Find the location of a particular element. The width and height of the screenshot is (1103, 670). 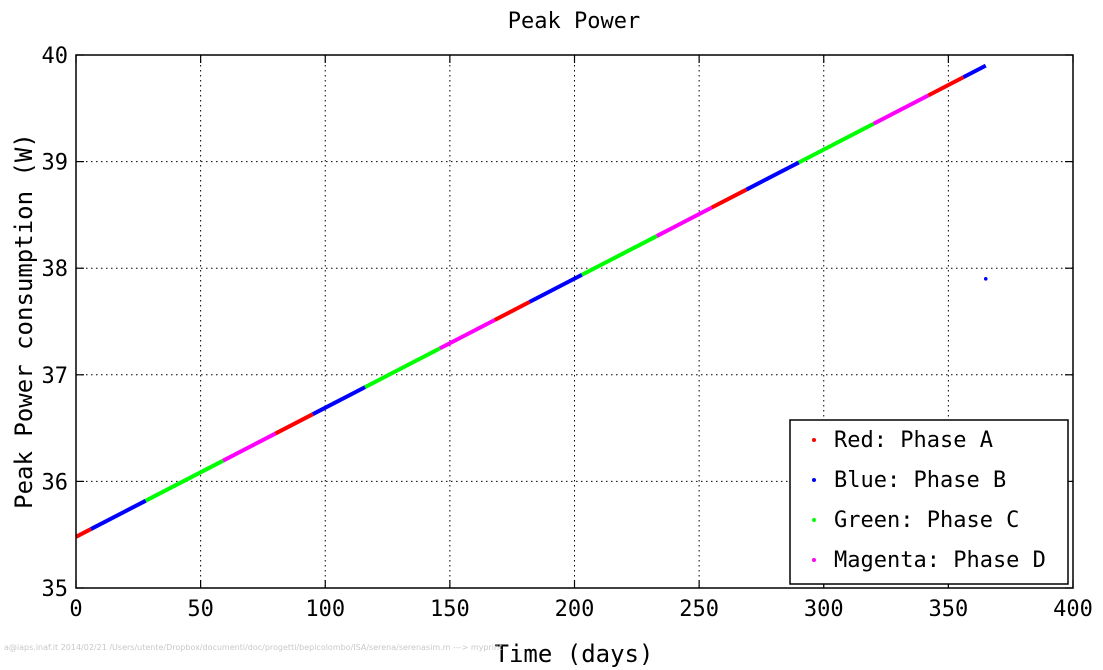

y-tick-label: 40 is located at coordinates (55, 56).